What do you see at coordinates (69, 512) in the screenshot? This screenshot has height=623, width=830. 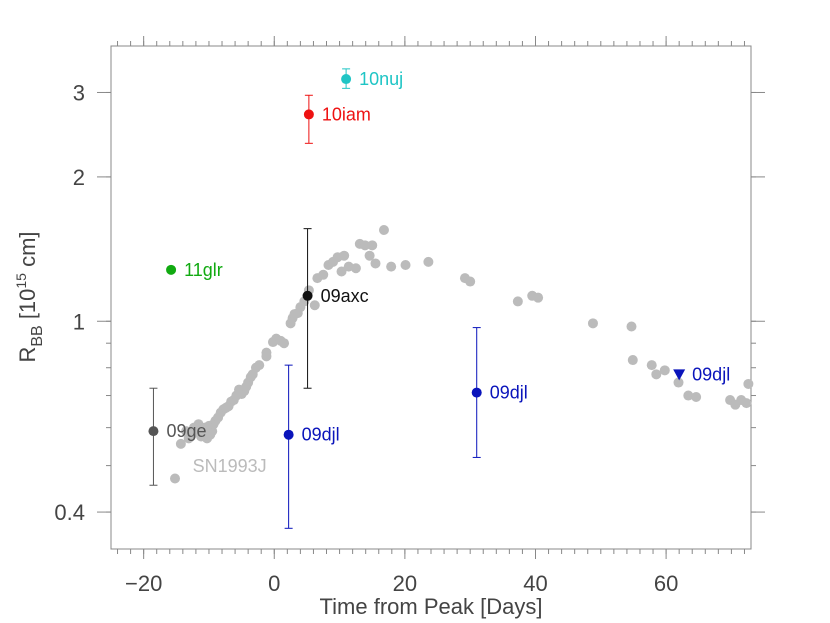 I see `y-tick-label: 0.4` at bounding box center [69, 512].